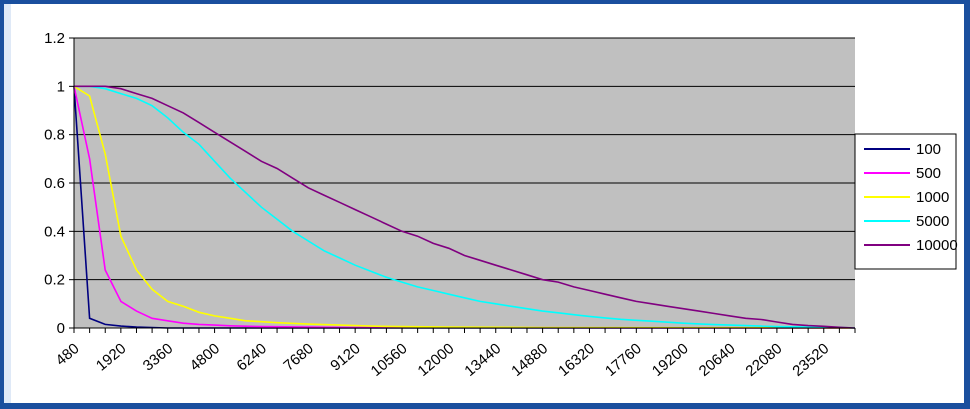 Image resolution: width=970 pixels, height=409 pixels. Describe the element at coordinates (54, 231) in the screenshot. I see `y-tick-label: 0.4` at that location.